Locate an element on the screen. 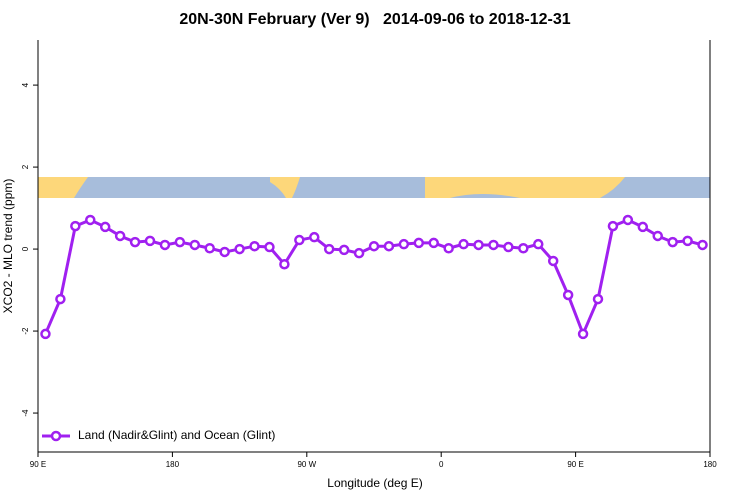 The height and width of the screenshot is (500, 750). y-tick-label: 2 is located at coordinates (25, 166).